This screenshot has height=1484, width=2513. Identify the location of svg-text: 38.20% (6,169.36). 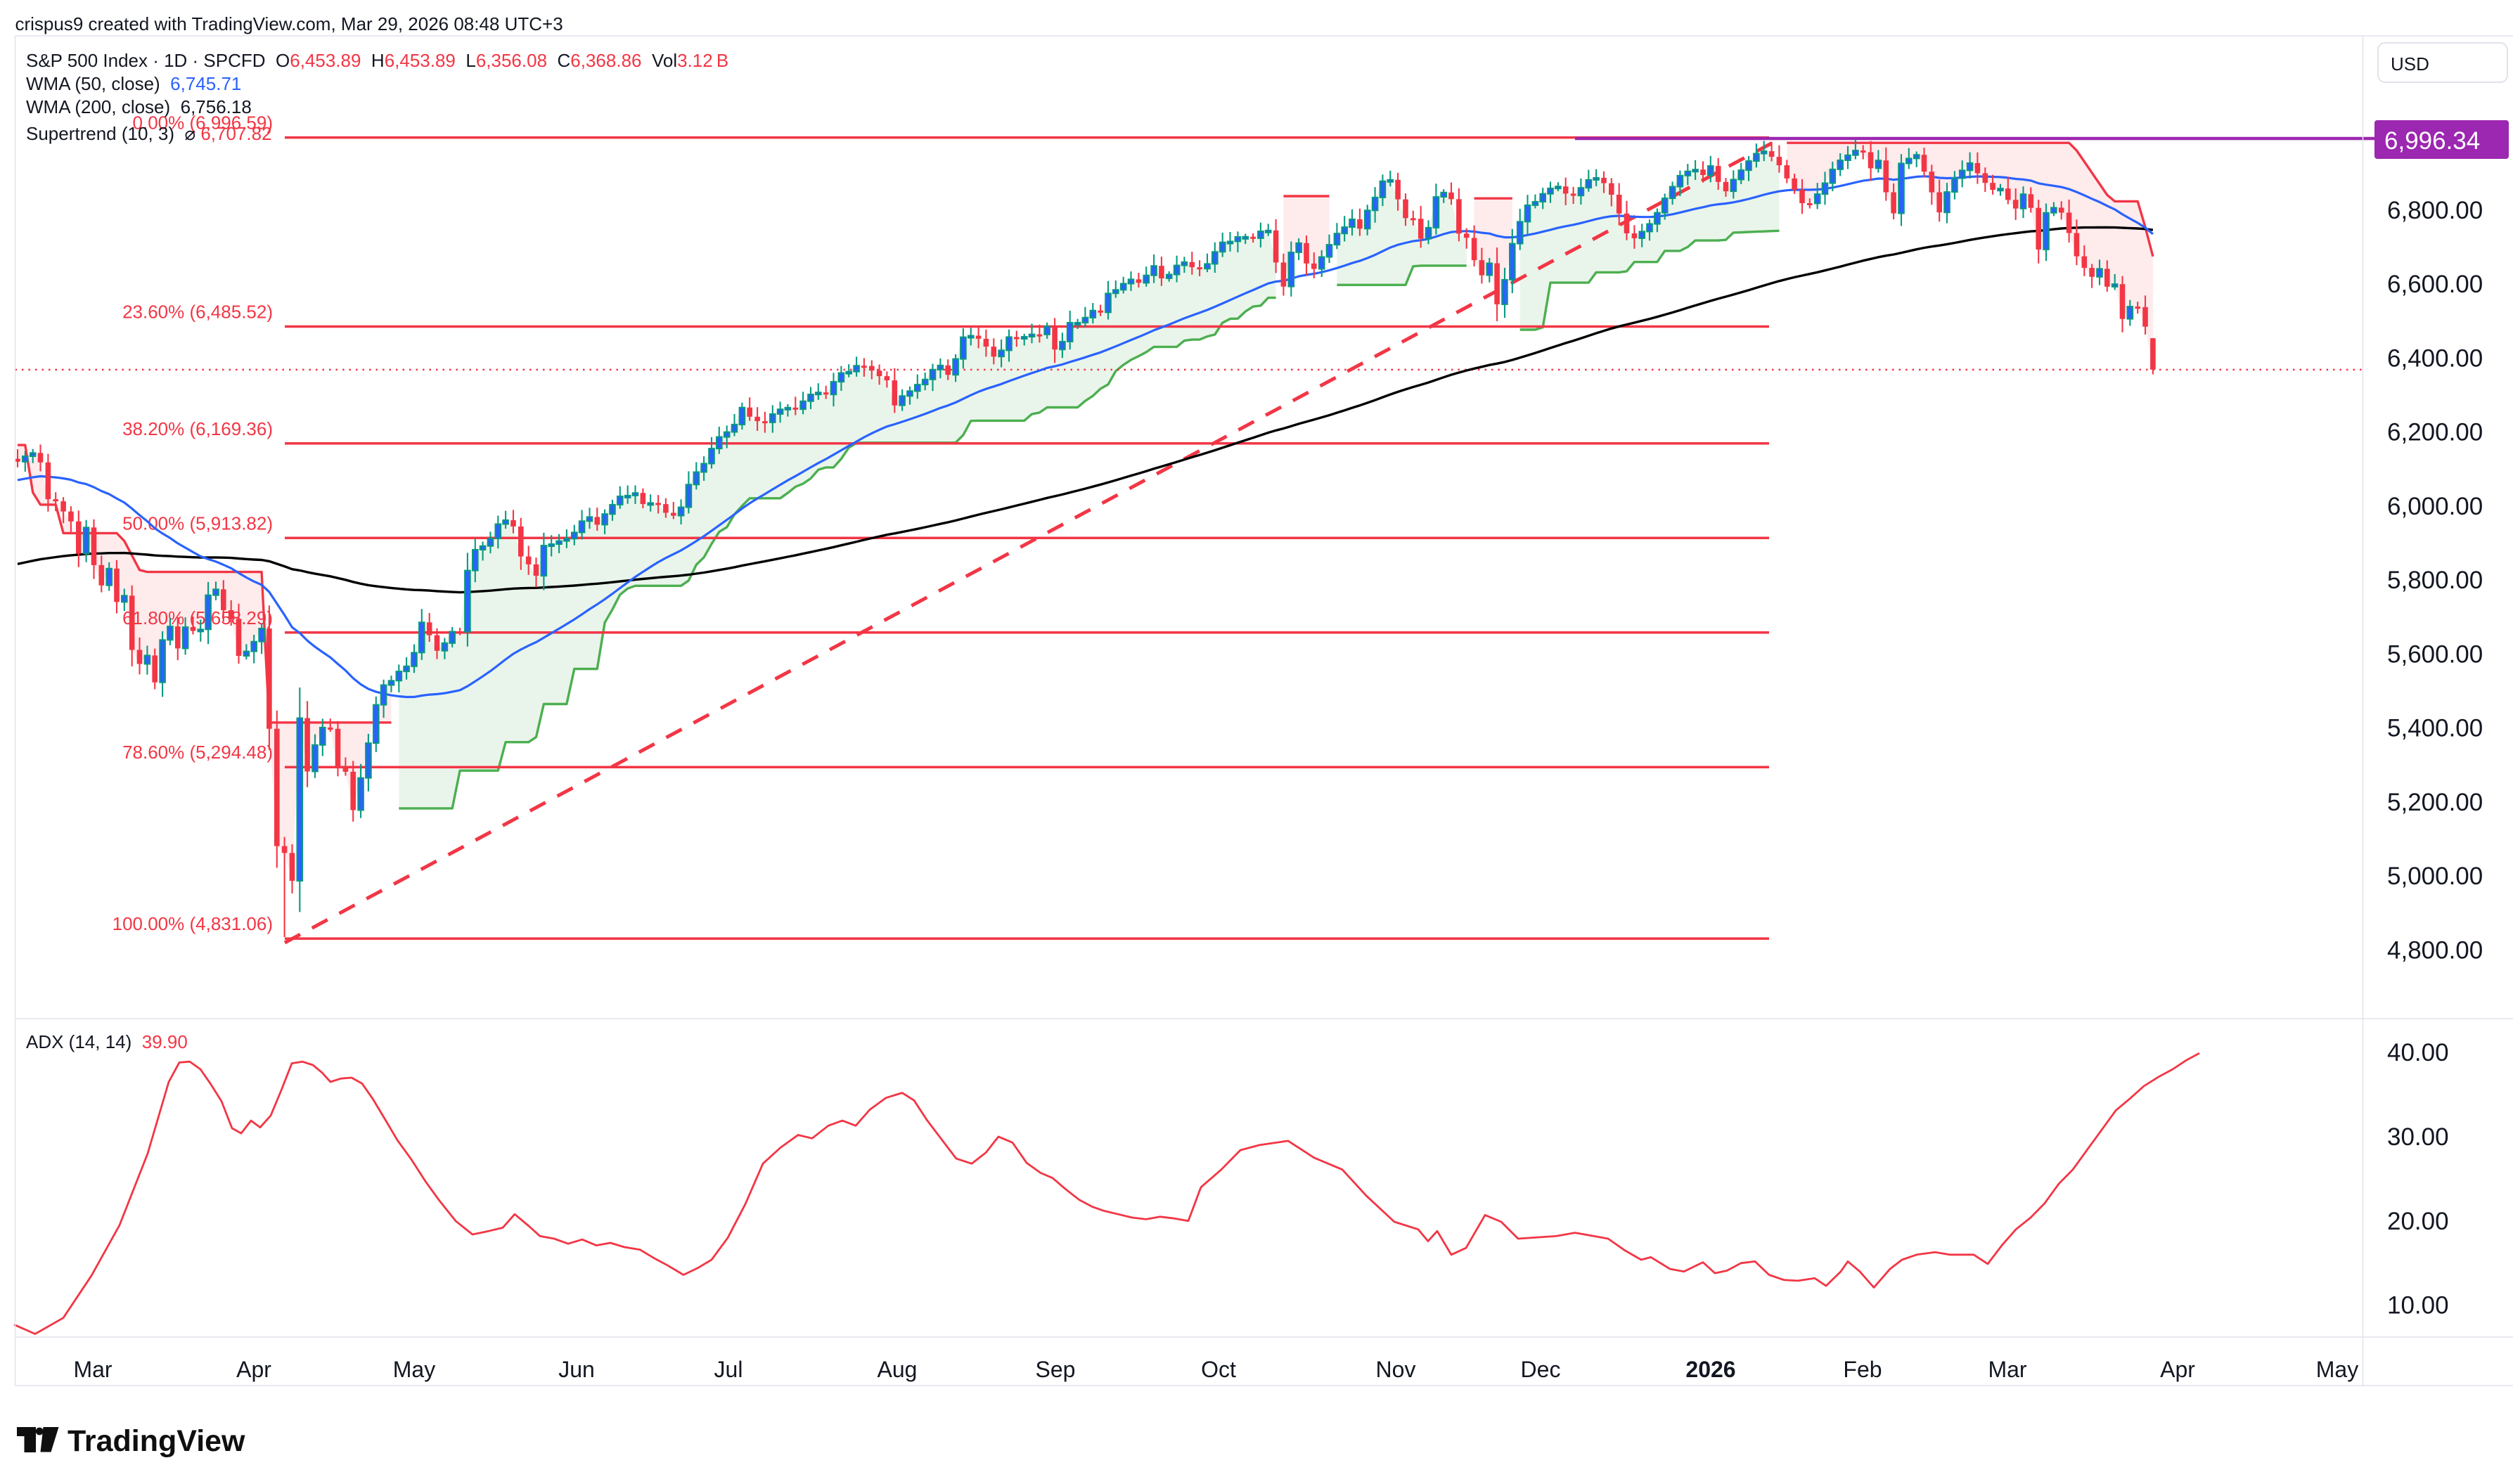
(197, 428).